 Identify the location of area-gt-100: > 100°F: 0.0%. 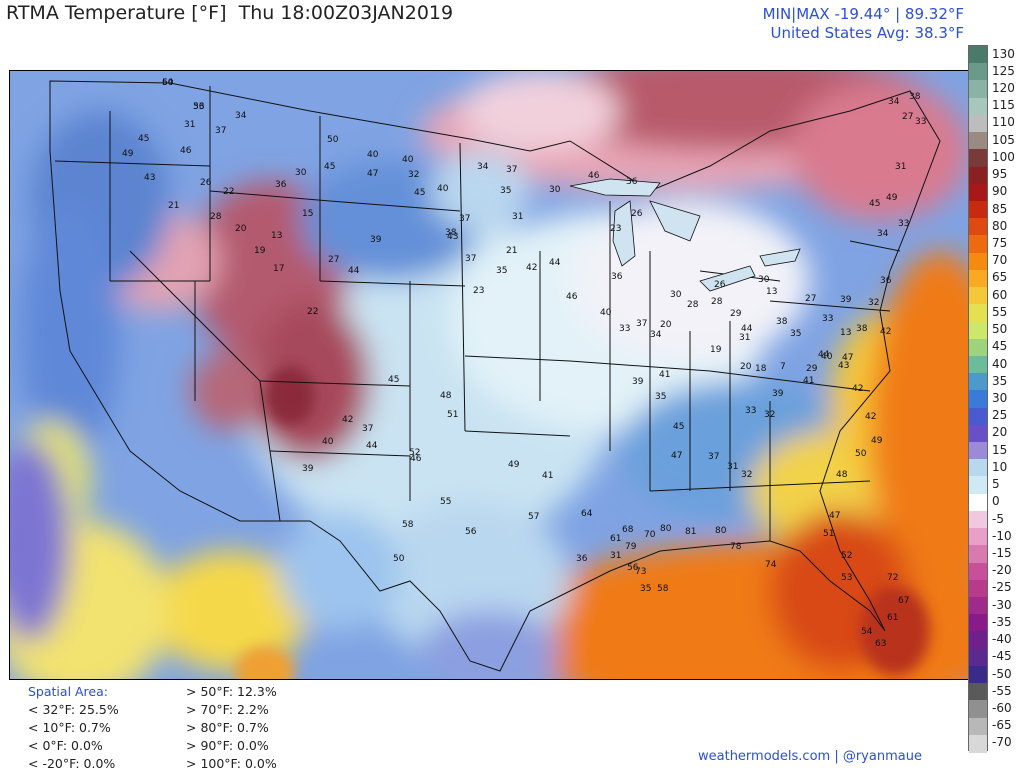
(231, 763).